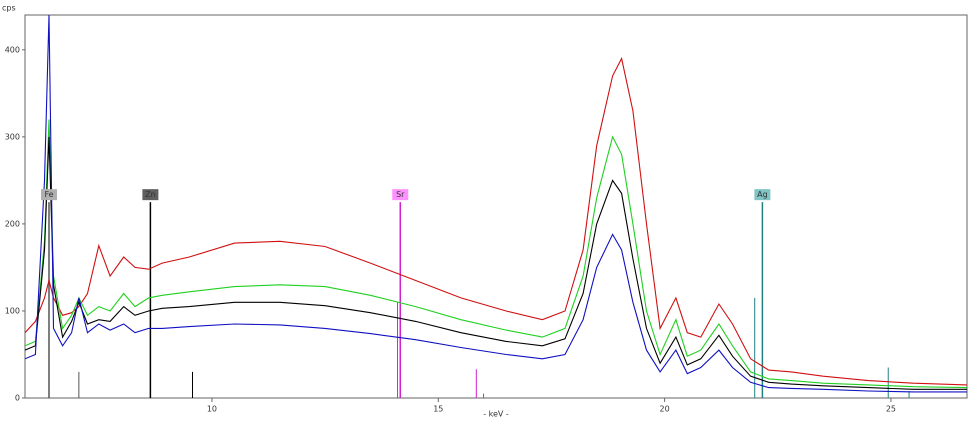  I want to click on x-tick-label: 10, so click(212, 409).